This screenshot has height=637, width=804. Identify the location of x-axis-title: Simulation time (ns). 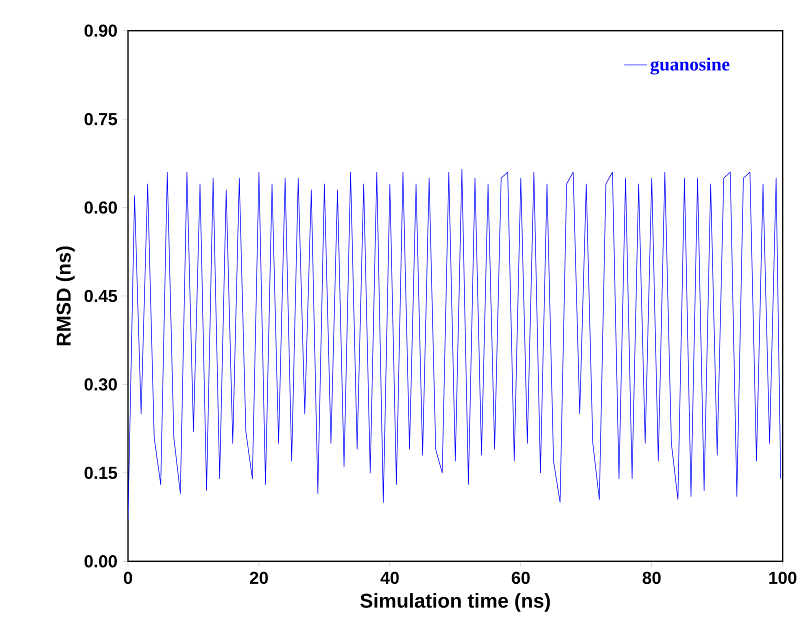
(455, 602).